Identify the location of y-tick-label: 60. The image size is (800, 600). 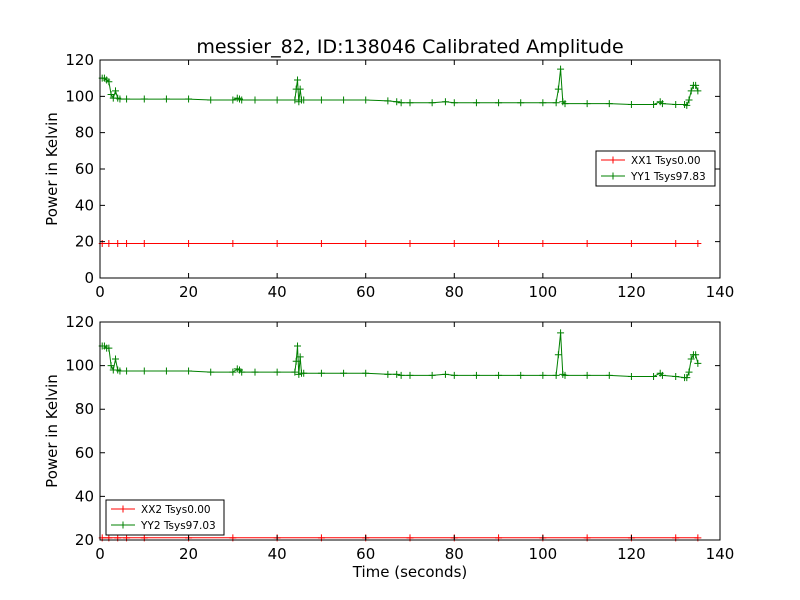
(84, 169).